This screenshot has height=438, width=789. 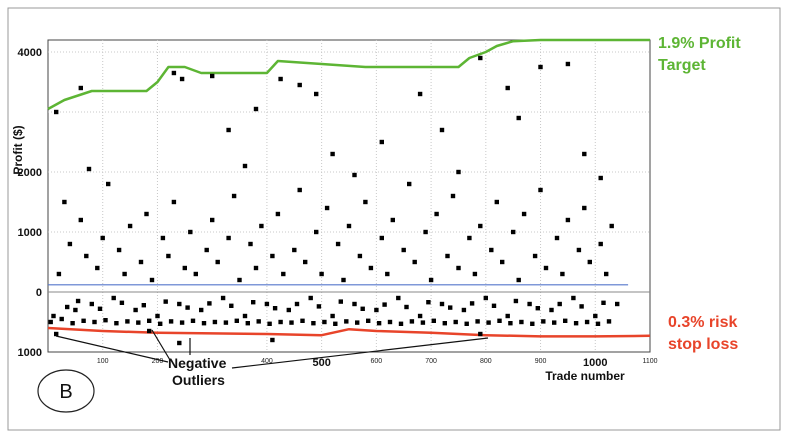 What do you see at coordinates (585, 376) in the screenshot?
I see `x-axis-label: Trade number` at bounding box center [585, 376].